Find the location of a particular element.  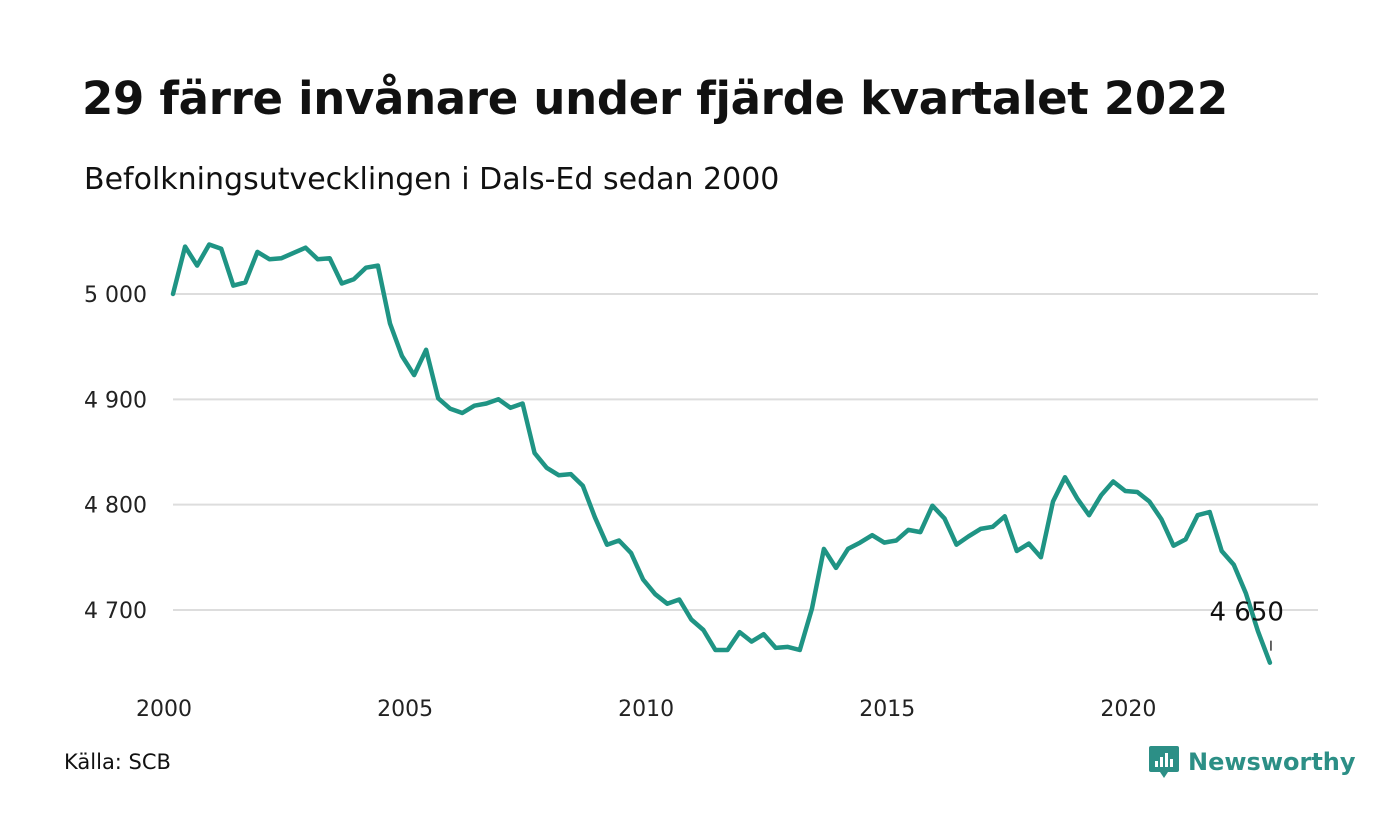

brand-name: Newsworthy is located at coordinates (1272, 762).